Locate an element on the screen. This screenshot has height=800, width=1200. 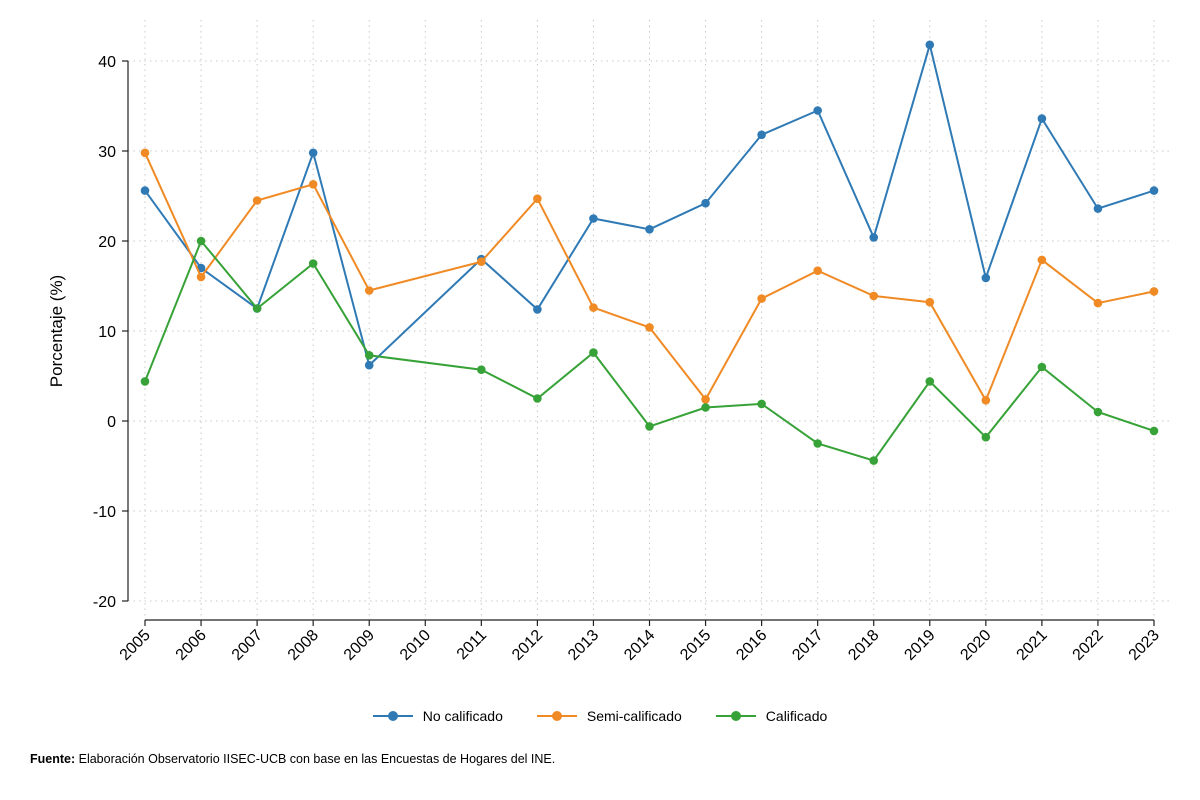
x-tick-label: 2016 is located at coordinates (751, 645).